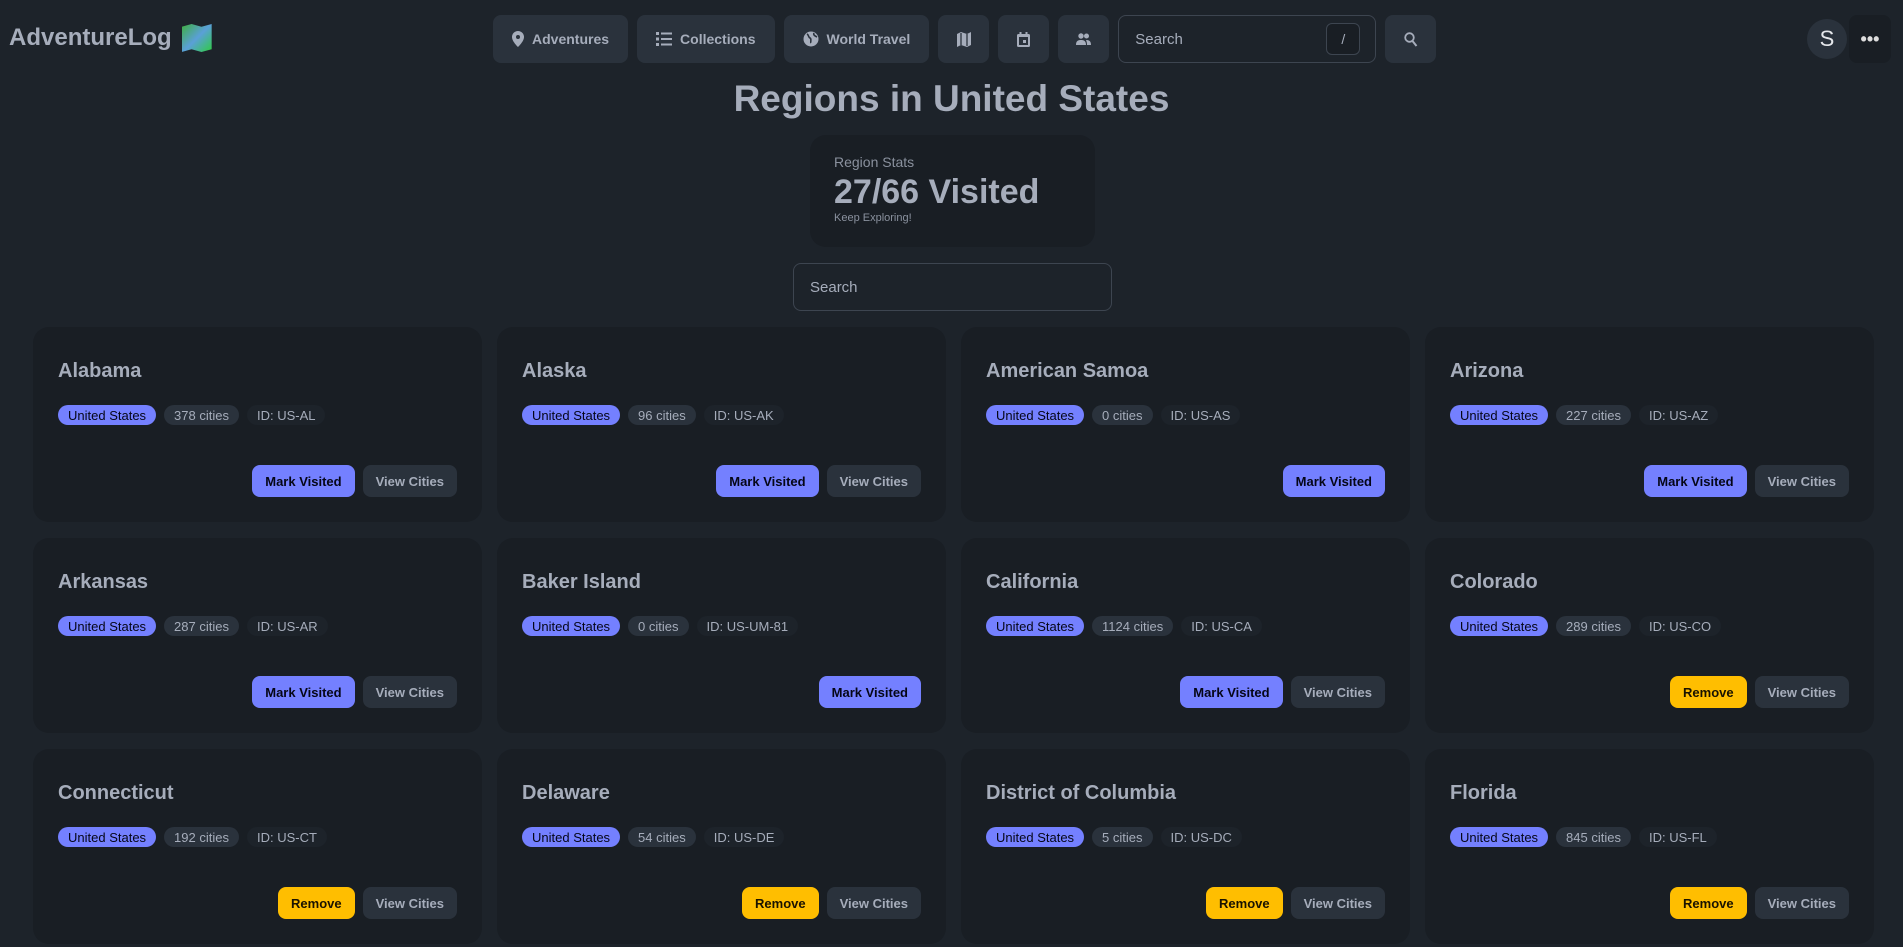  I want to click on cities-count-badge: 845 cities, so click(1593, 837).